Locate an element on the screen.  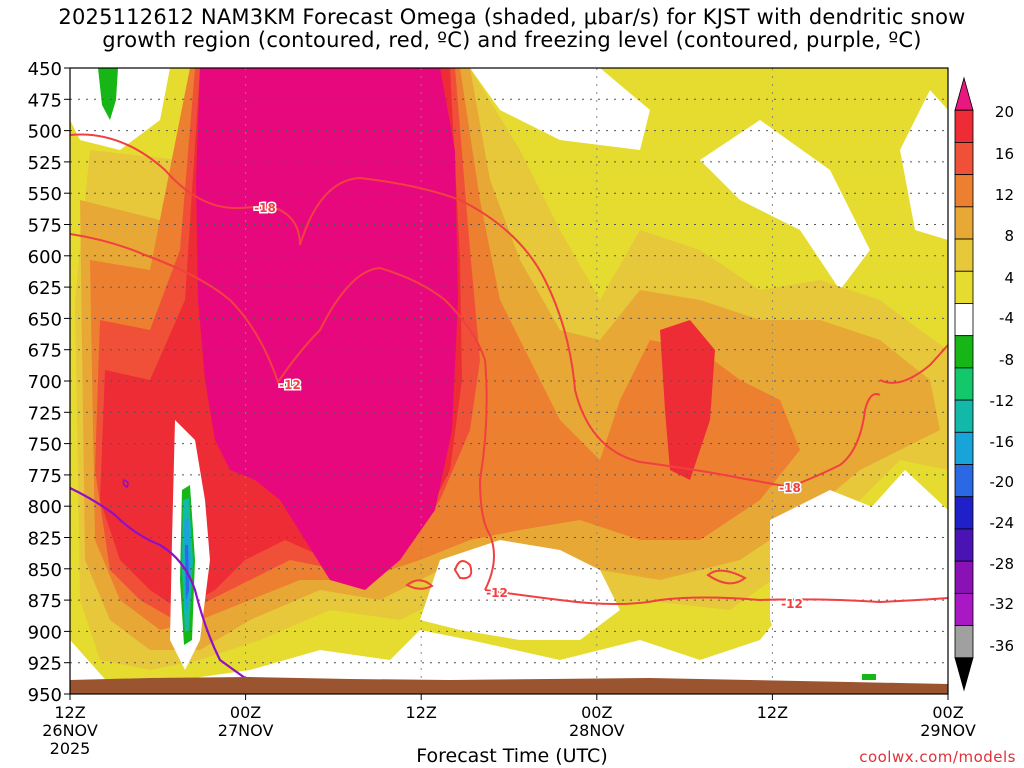
y-tick-label: 875 is located at coordinates (45, 601).